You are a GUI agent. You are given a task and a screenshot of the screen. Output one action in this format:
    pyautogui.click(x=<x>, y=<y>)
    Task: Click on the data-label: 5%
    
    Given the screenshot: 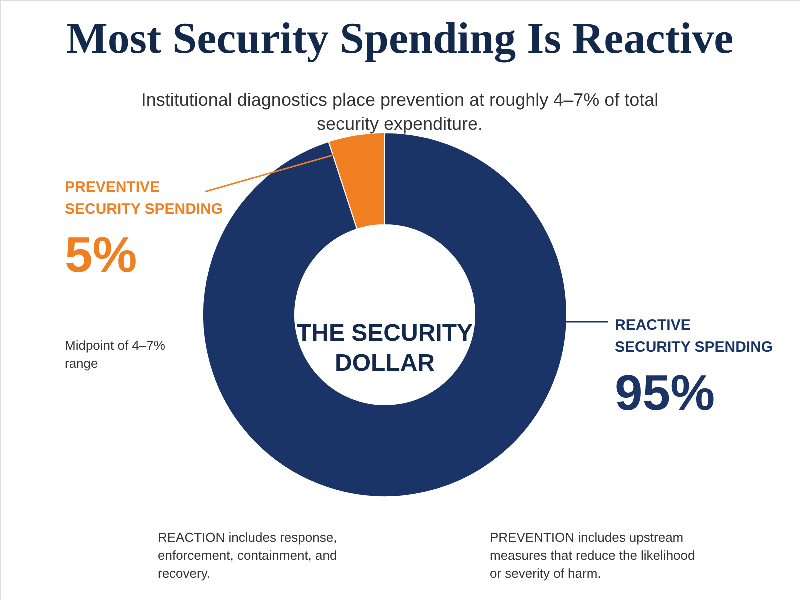 What is the action you would take?
    pyautogui.click(x=101, y=255)
    